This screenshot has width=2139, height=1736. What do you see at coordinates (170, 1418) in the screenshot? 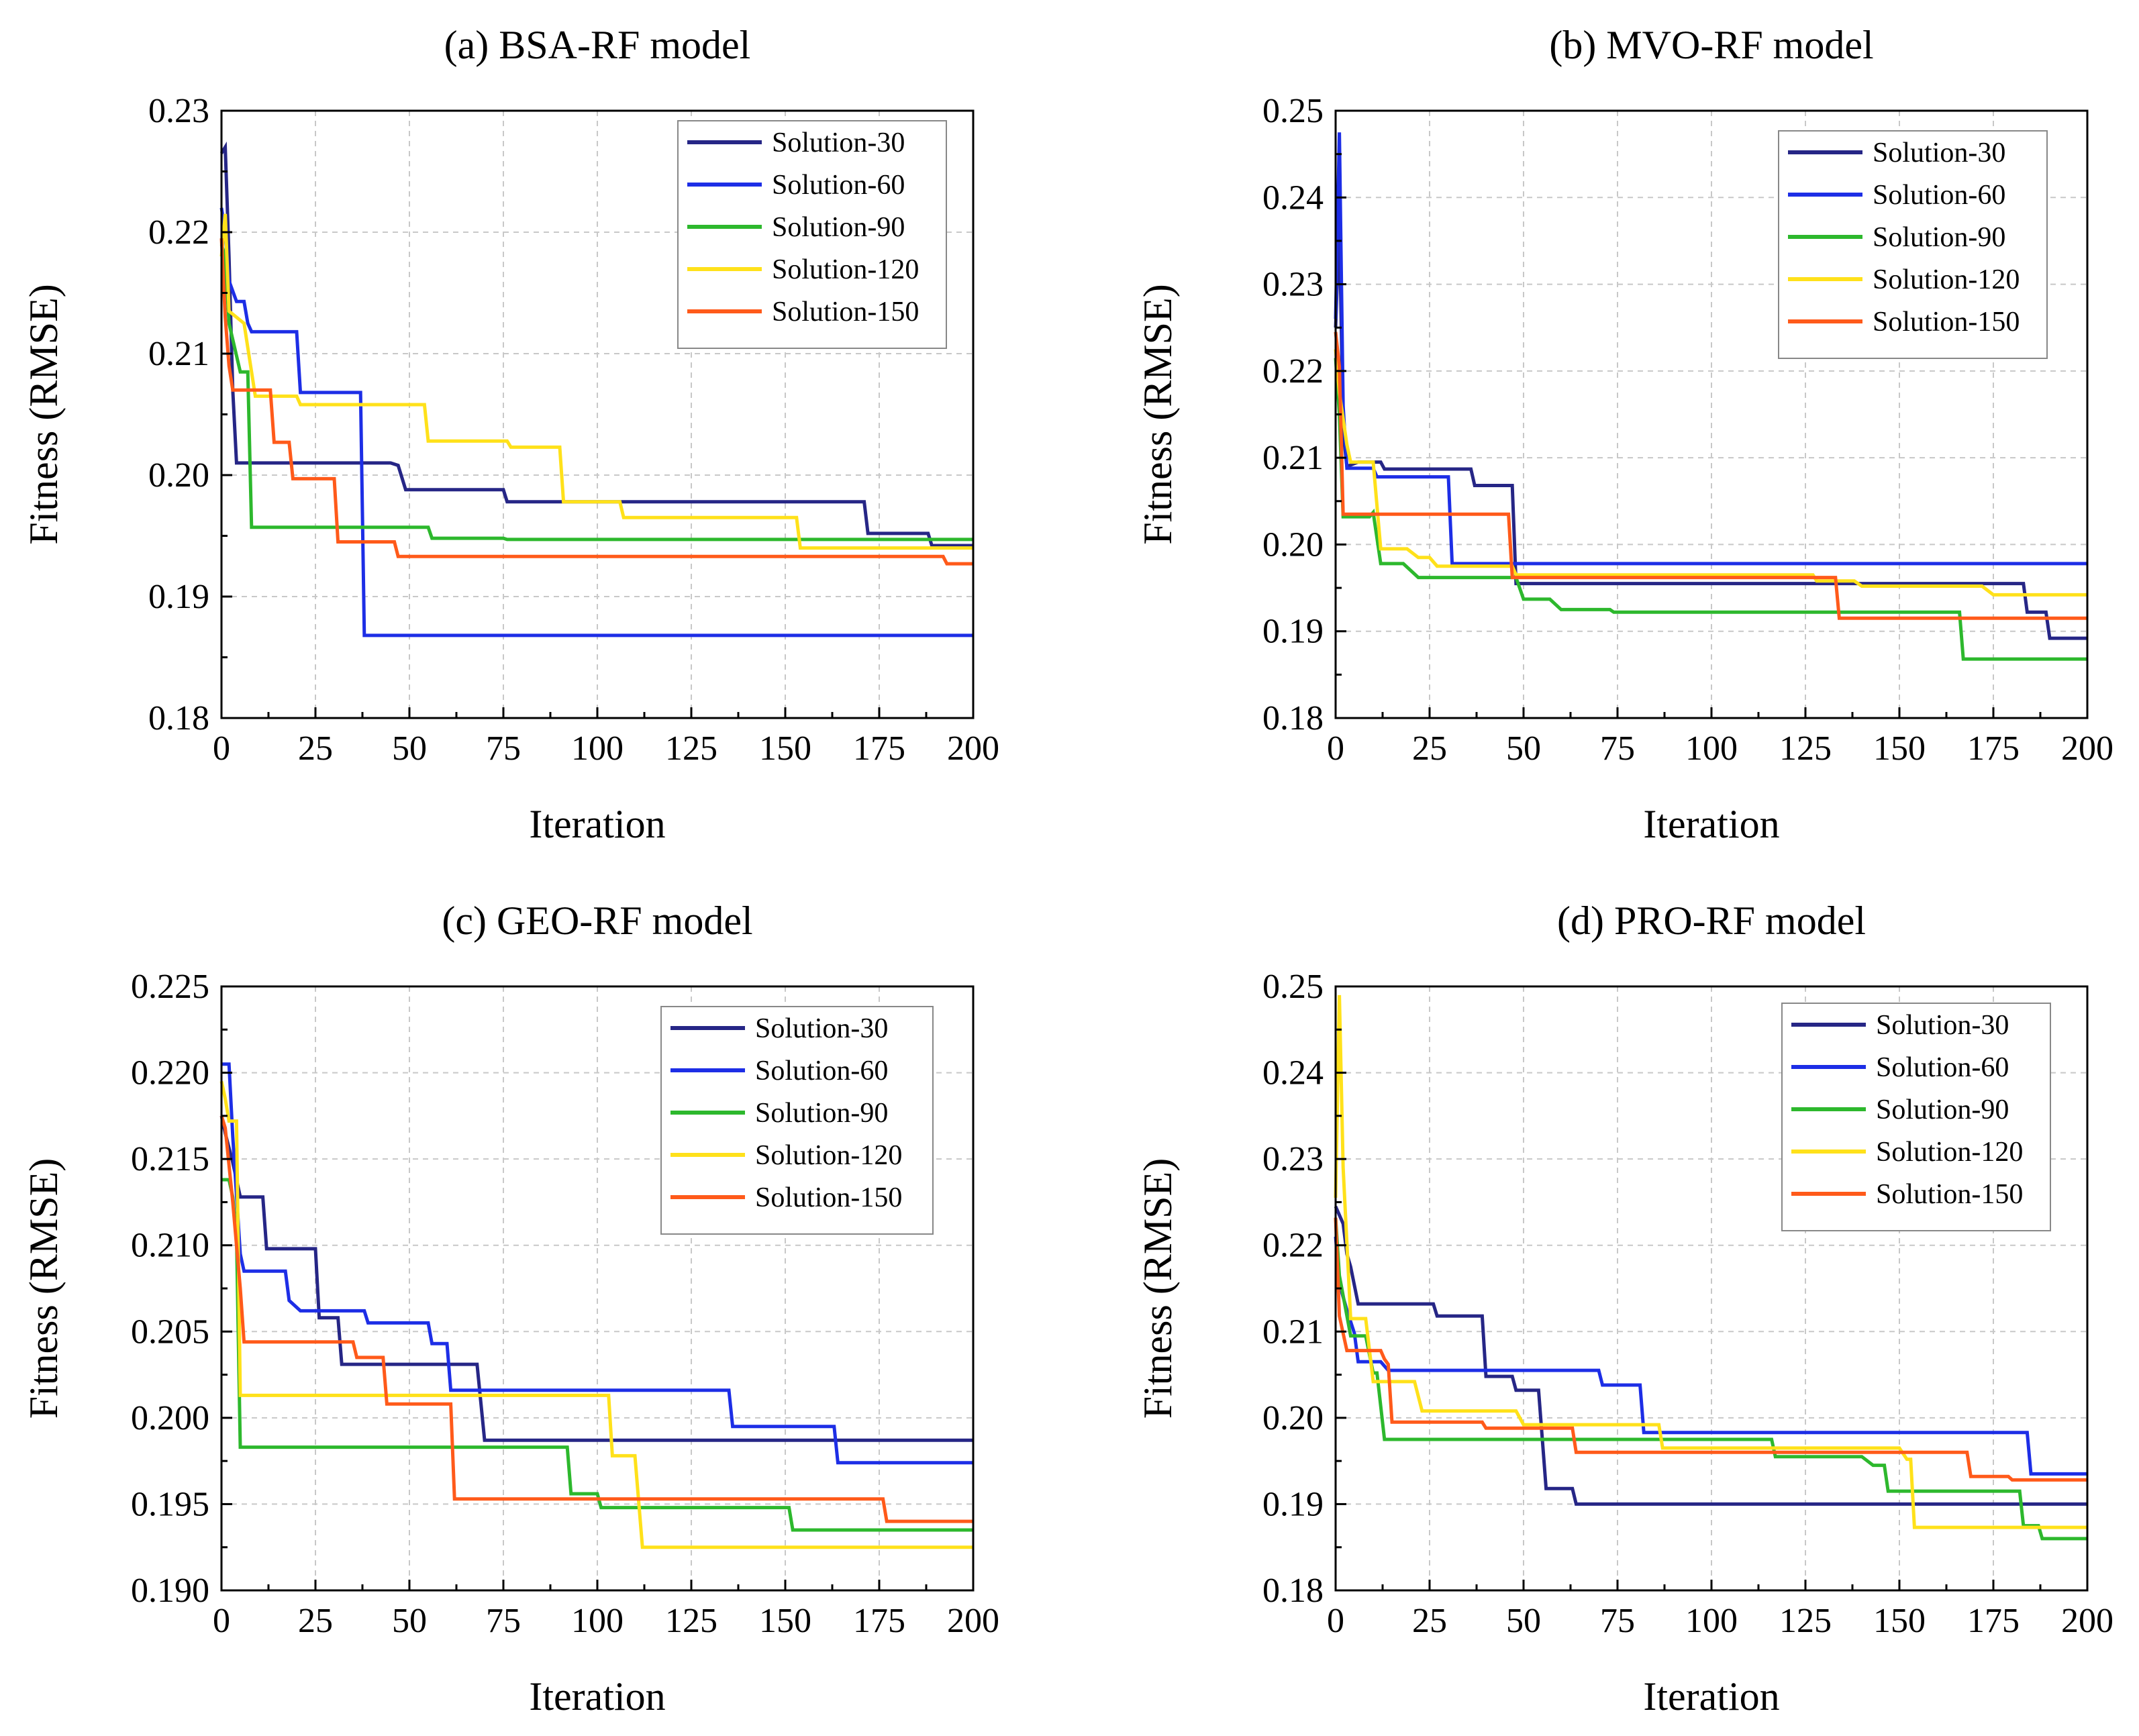
I see `y-tick-label: 0.200` at bounding box center [170, 1418].